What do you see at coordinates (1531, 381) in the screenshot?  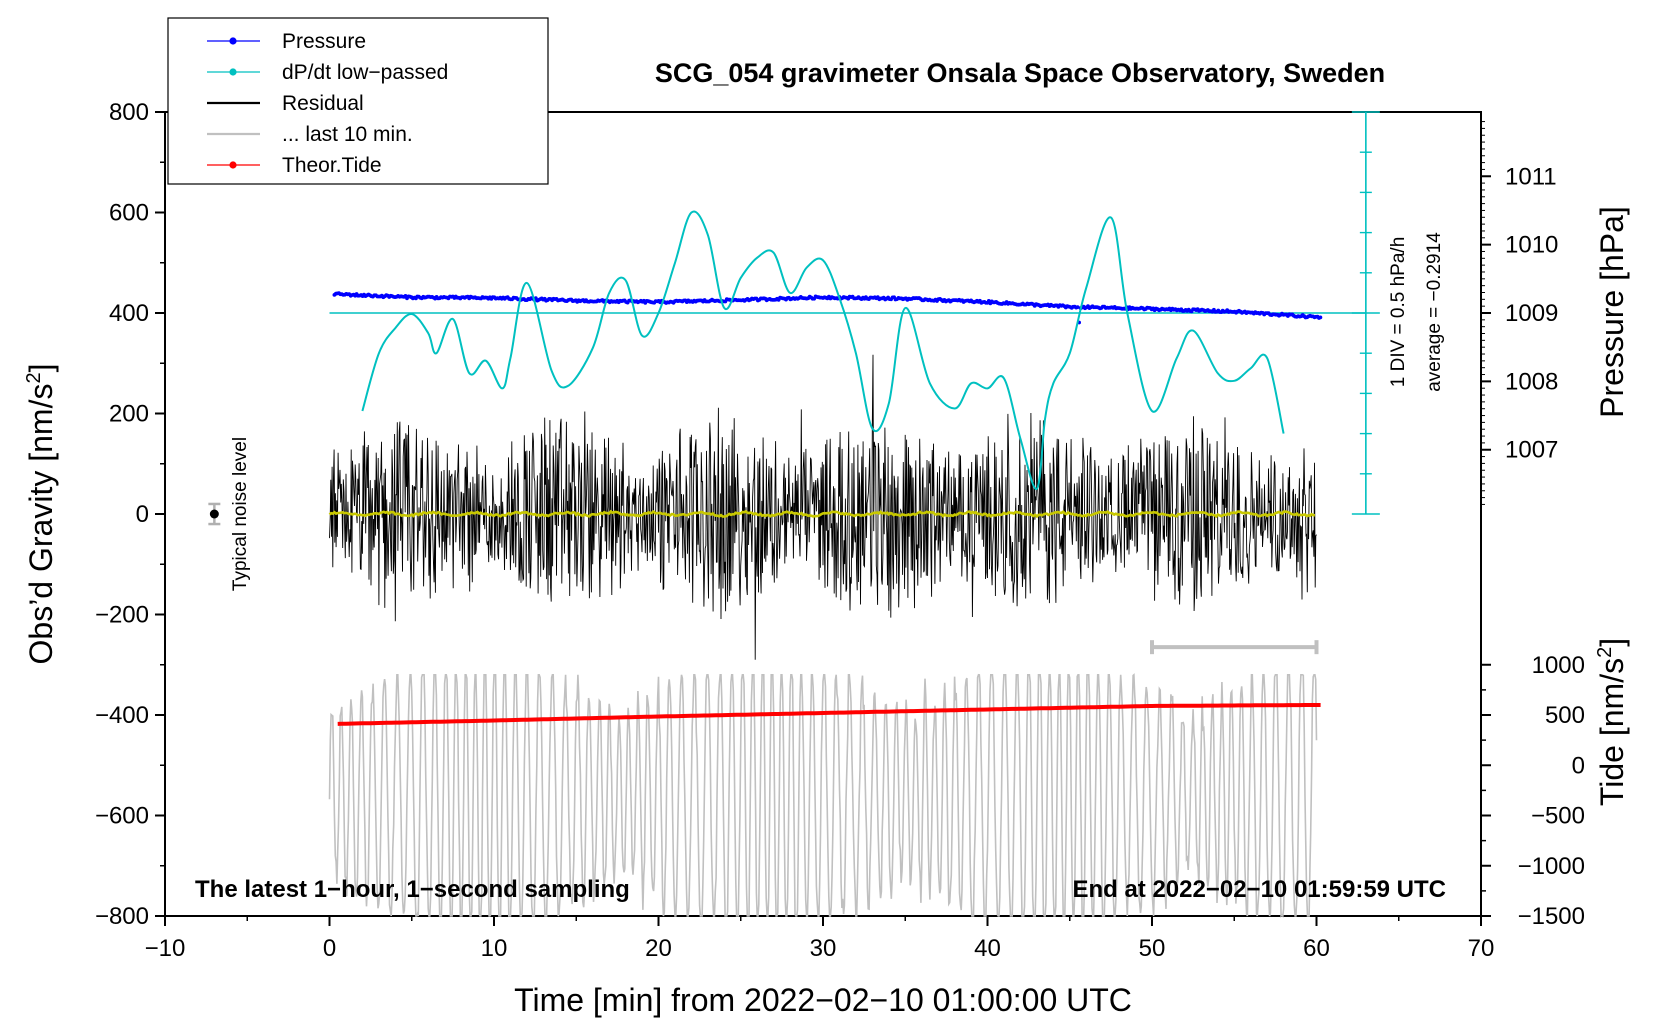 I see `pressure-tick-label: 1008` at bounding box center [1531, 381].